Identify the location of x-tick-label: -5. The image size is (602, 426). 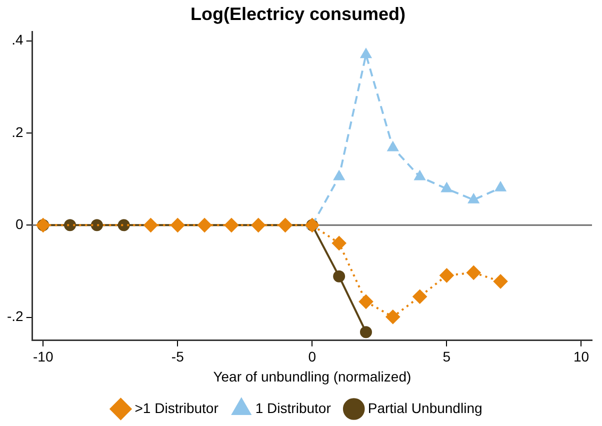
(177, 356).